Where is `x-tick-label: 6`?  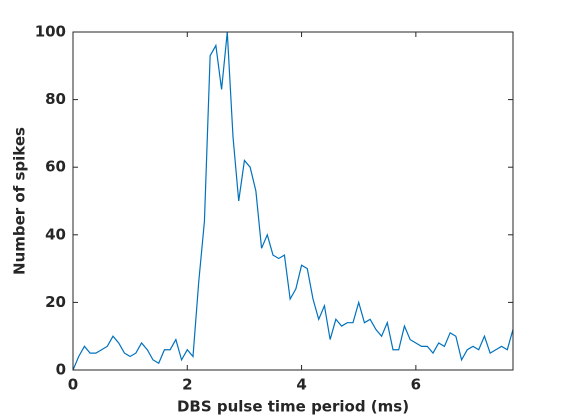 x-tick-label: 6 is located at coordinates (416, 385).